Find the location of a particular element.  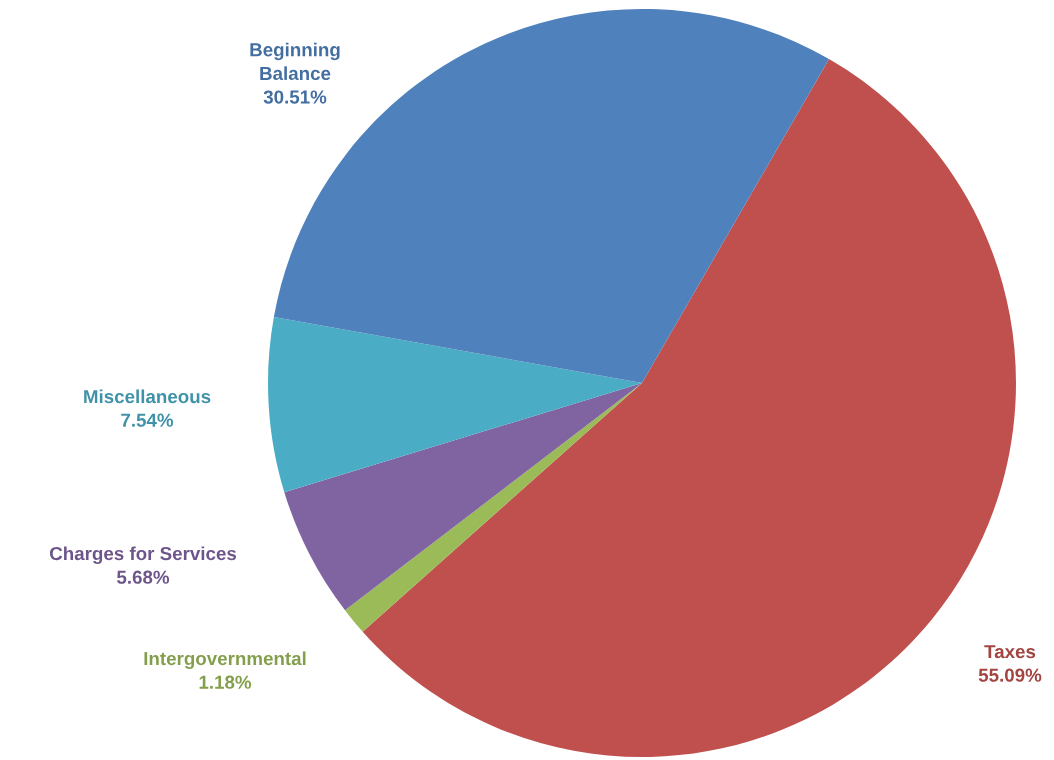

data-label: 55.09% is located at coordinates (1010, 675).